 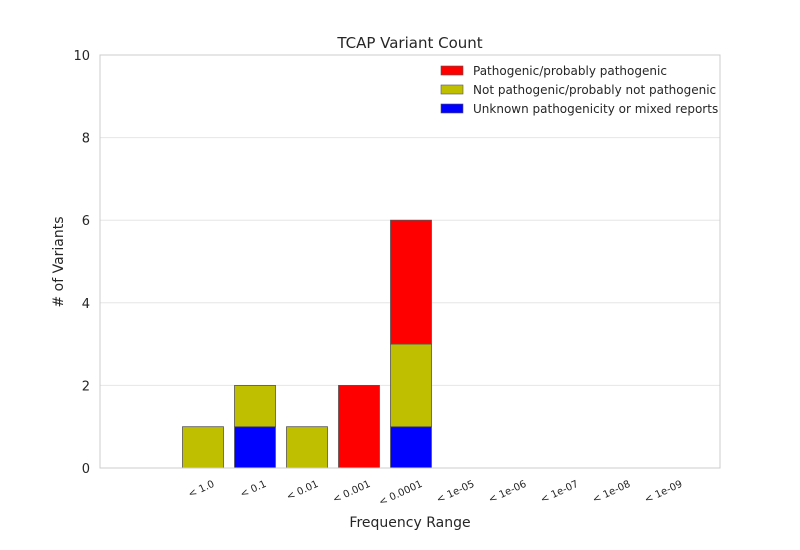 What do you see at coordinates (86, 139) in the screenshot?
I see `y-tick-label: 8` at bounding box center [86, 139].